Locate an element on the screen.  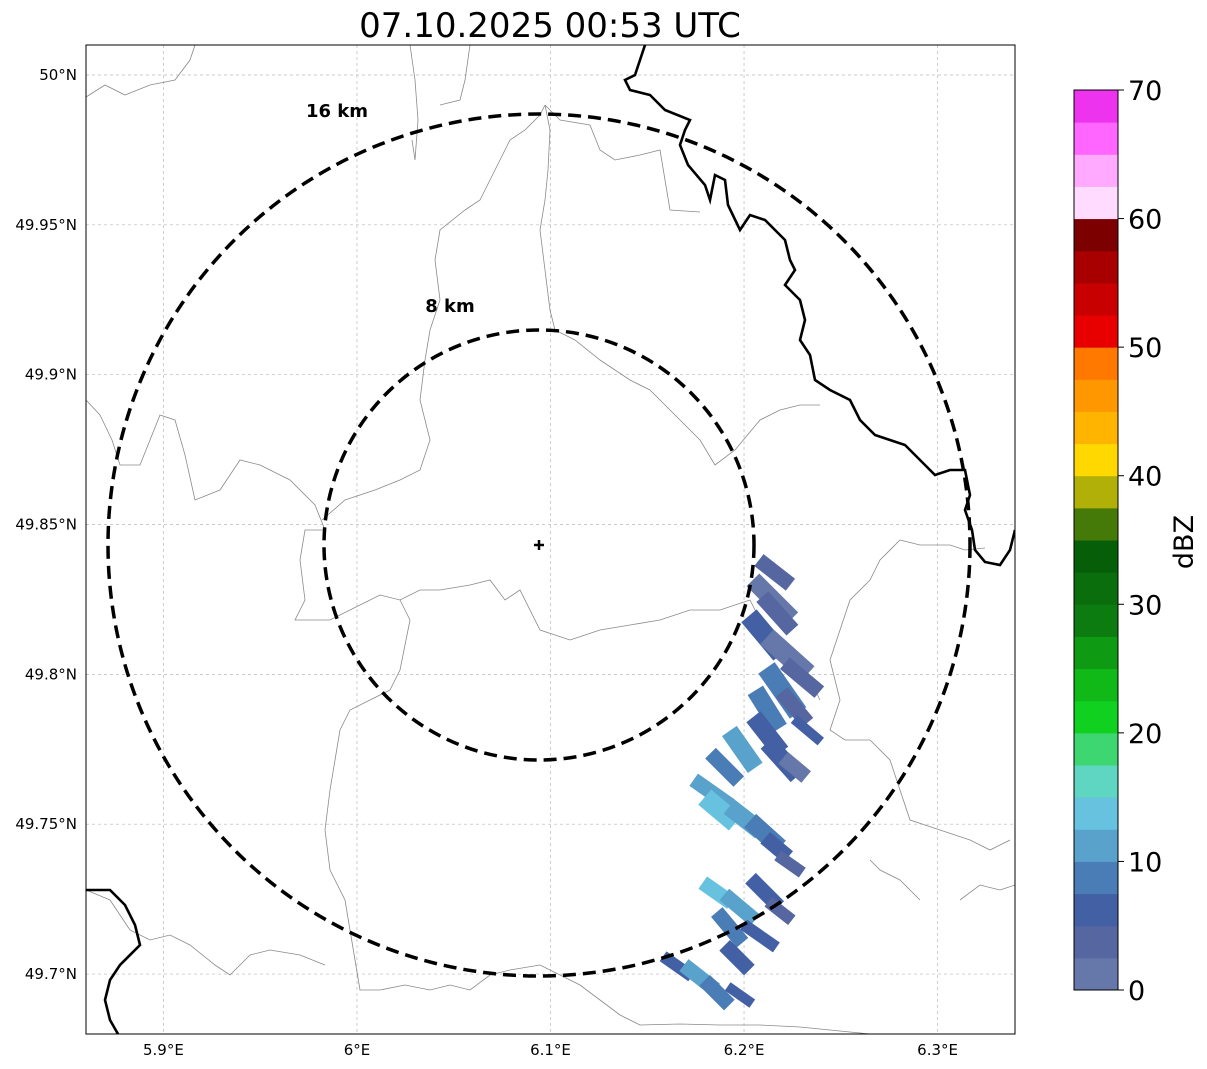
colorbar-frame is located at coordinates (1096, 540).